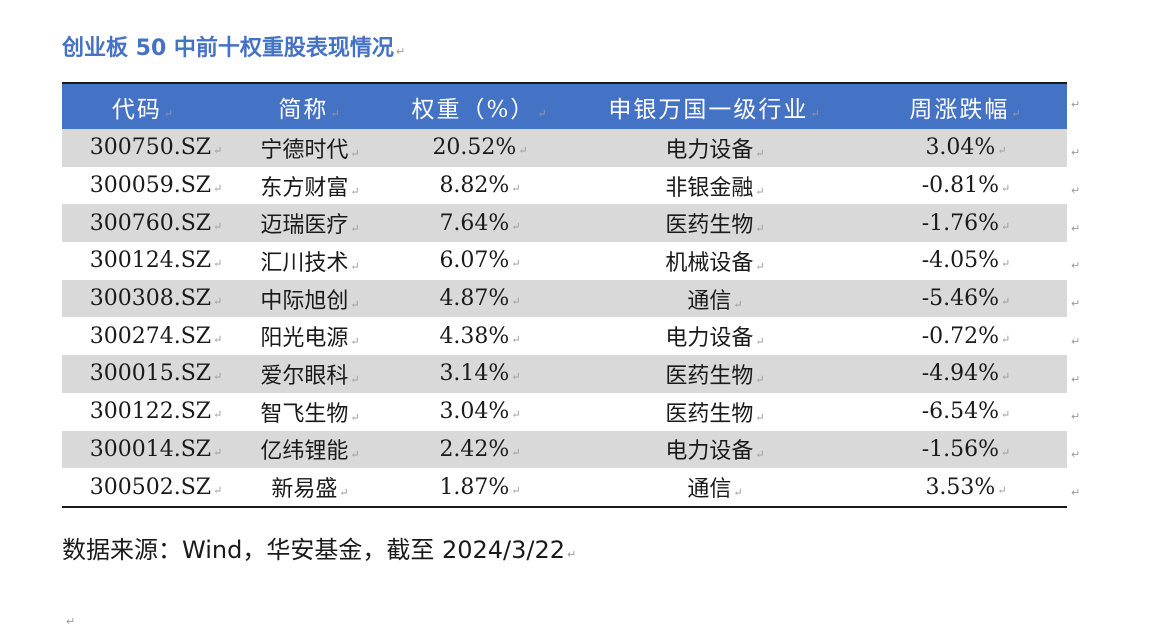 The height and width of the screenshot is (628, 1156). I want to click on table-row: 300015.SZ ↵ 爱尔眼科 ↵ 3.14% ↵ 医药生物 ↵ -4.94% ↵, so click(564, 374).